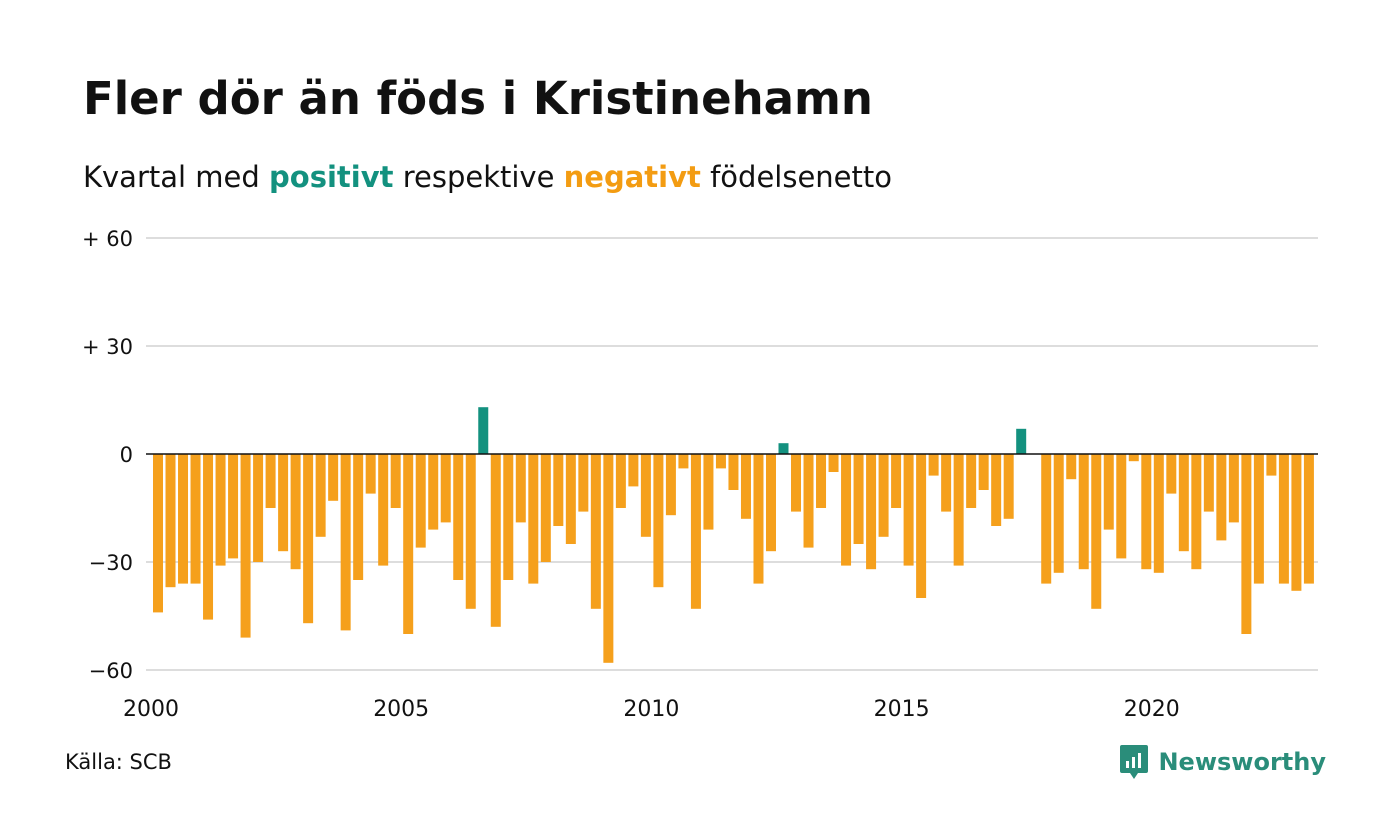 This screenshot has width=1400, height=840. Describe the element at coordinates (1134, 762) in the screenshot. I see `bar-chart-speech-bubble-icon` at that location.